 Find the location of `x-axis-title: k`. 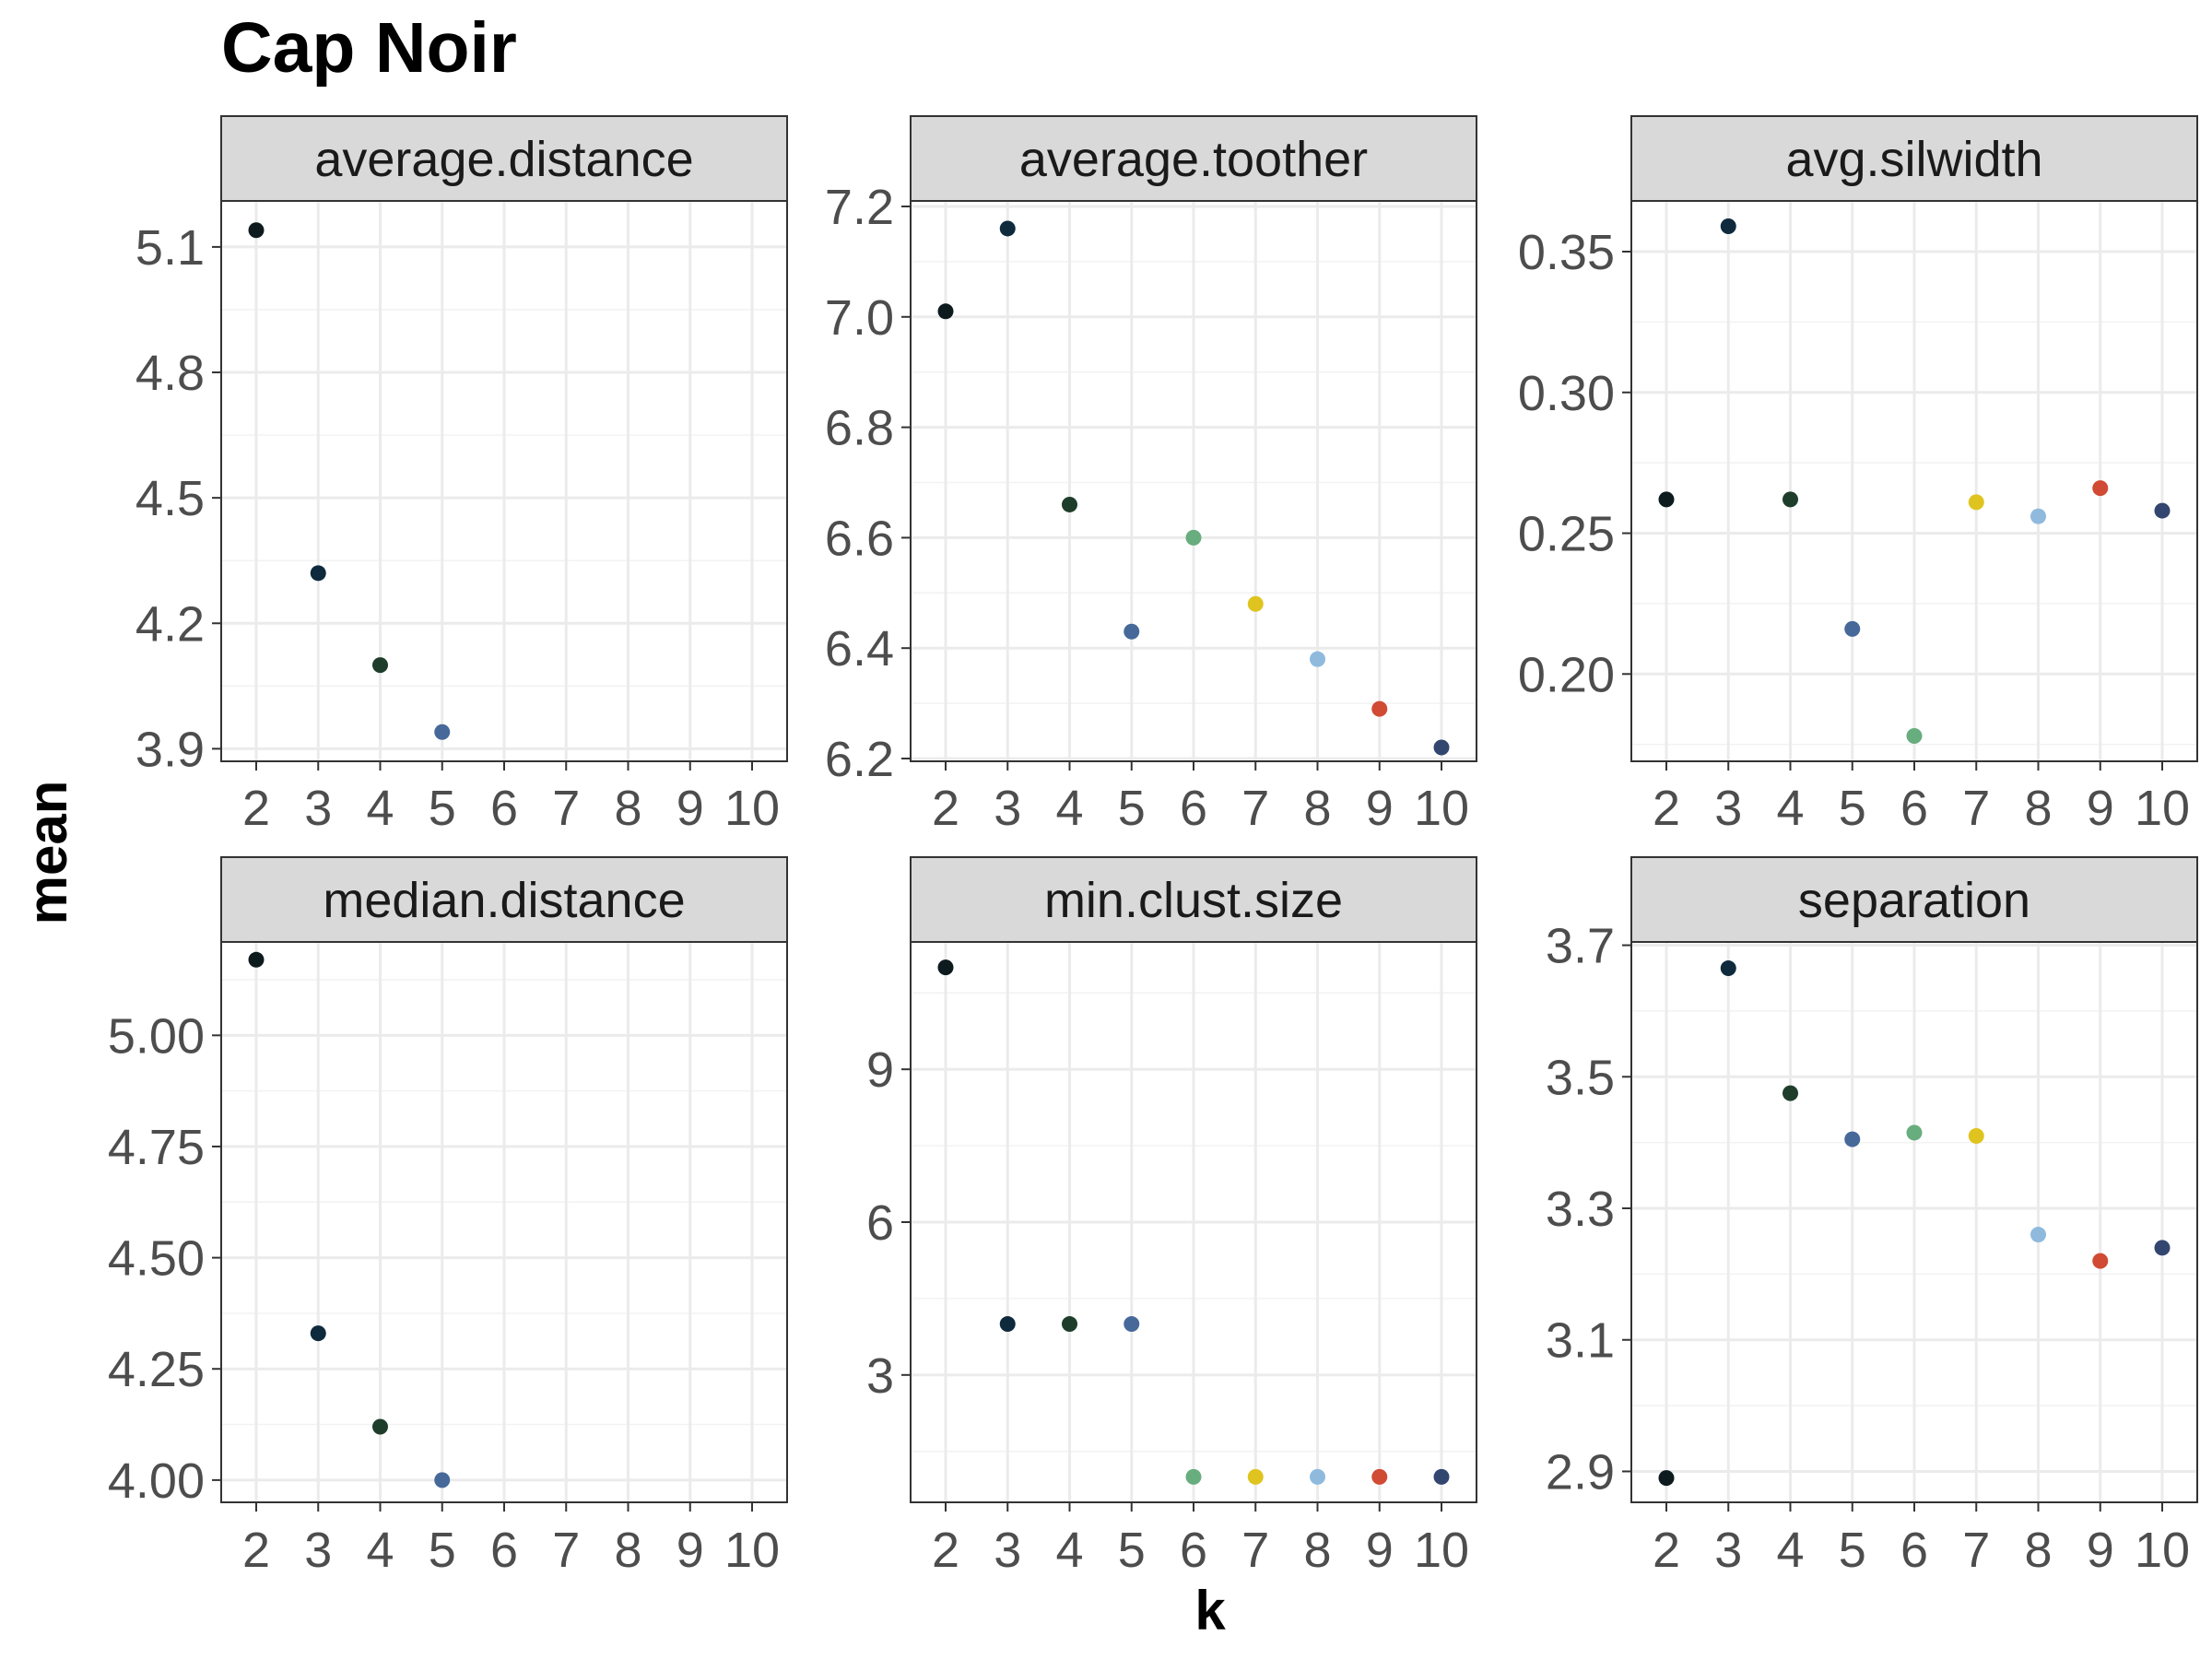

x-axis-title: k is located at coordinates (1210, 1610).